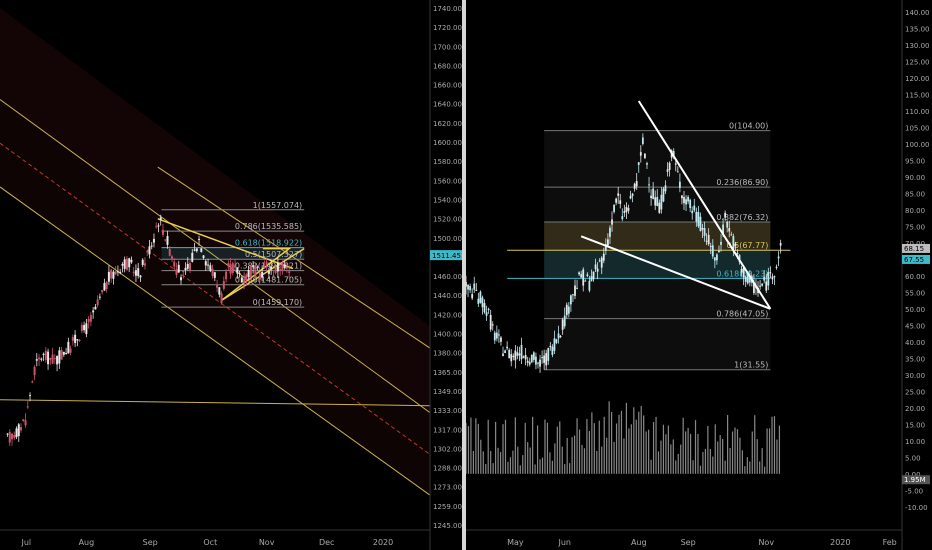  Describe the element at coordinates (917, 13) in the screenshot. I see `y-tick-label: 140.00` at that location.